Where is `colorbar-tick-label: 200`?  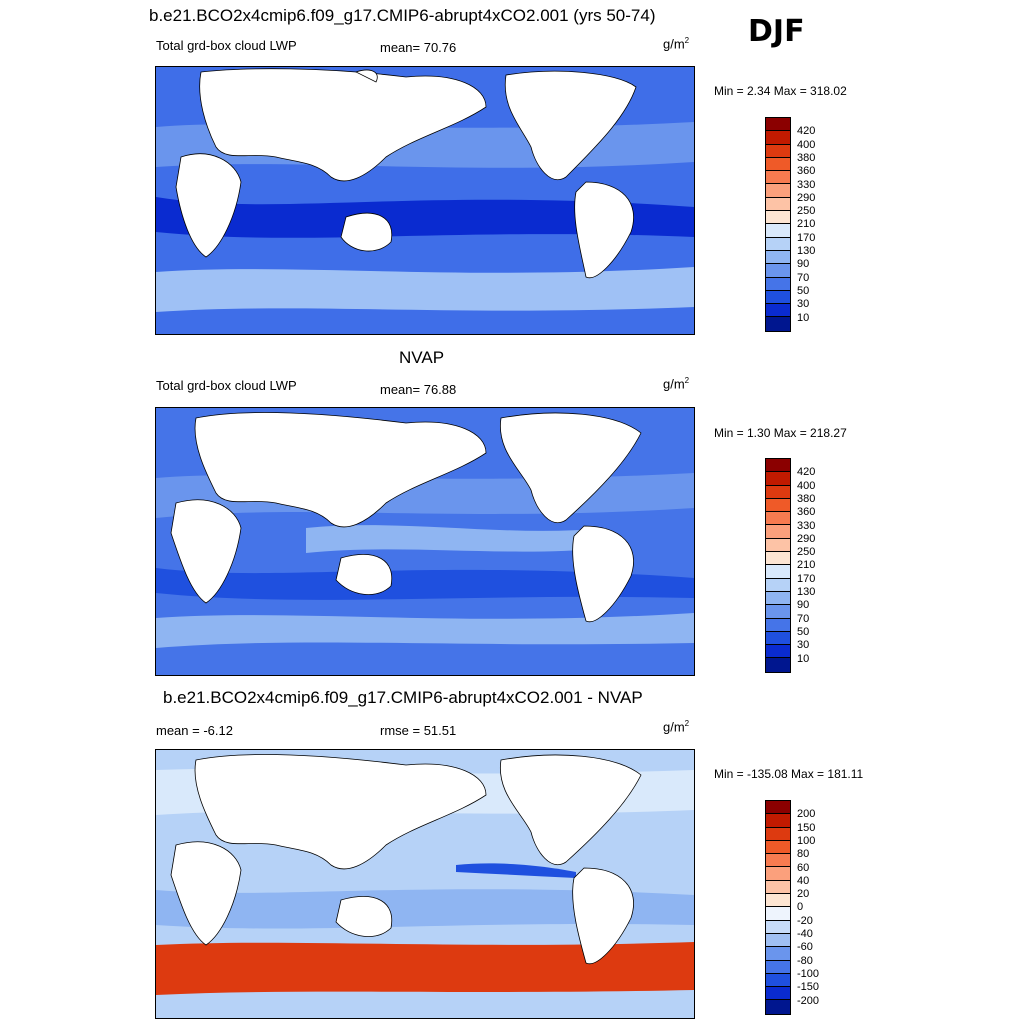
colorbar-tick-label: 200 is located at coordinates (806, 814).